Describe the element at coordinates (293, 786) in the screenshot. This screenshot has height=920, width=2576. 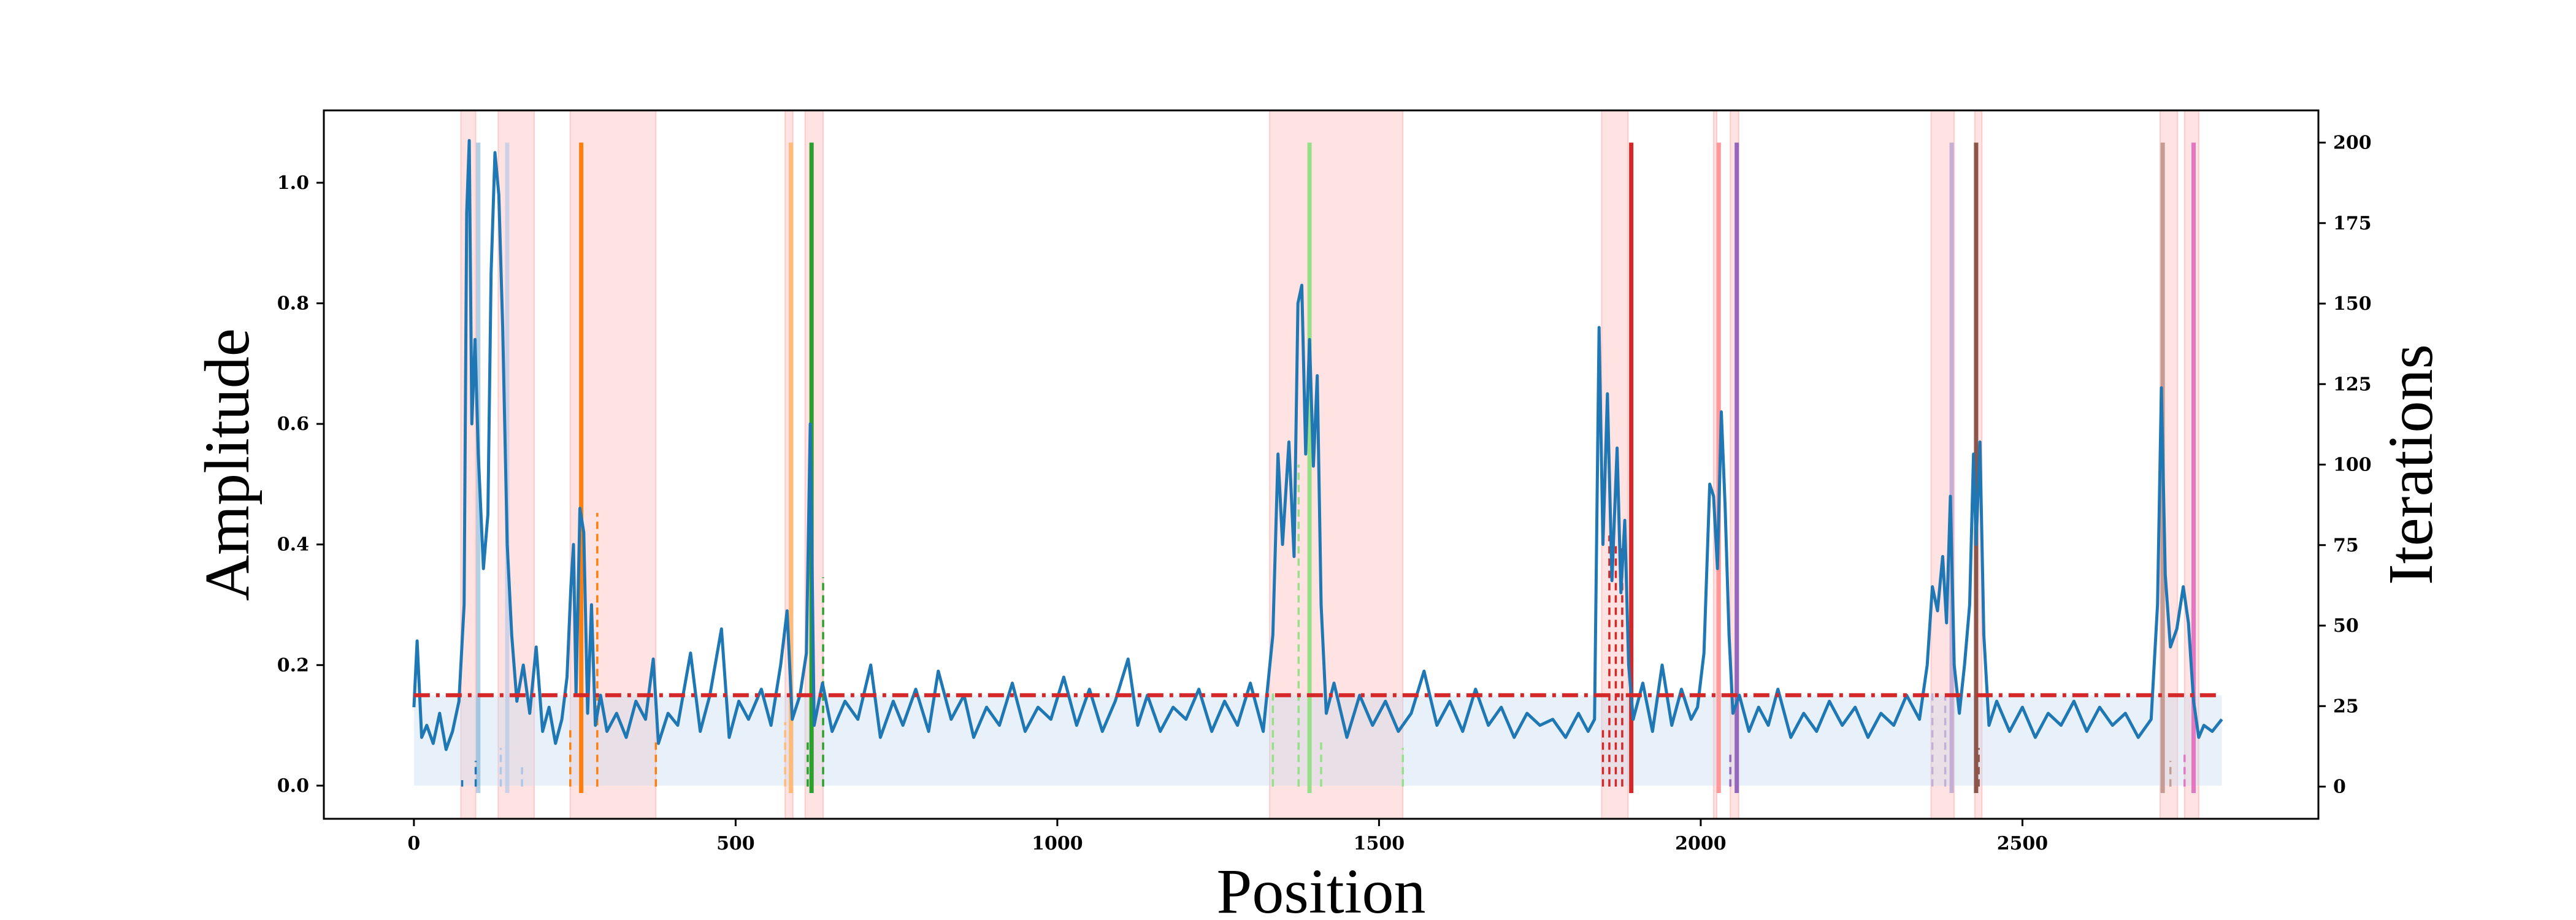
I see `y-tick-label: 0.0` at that location.